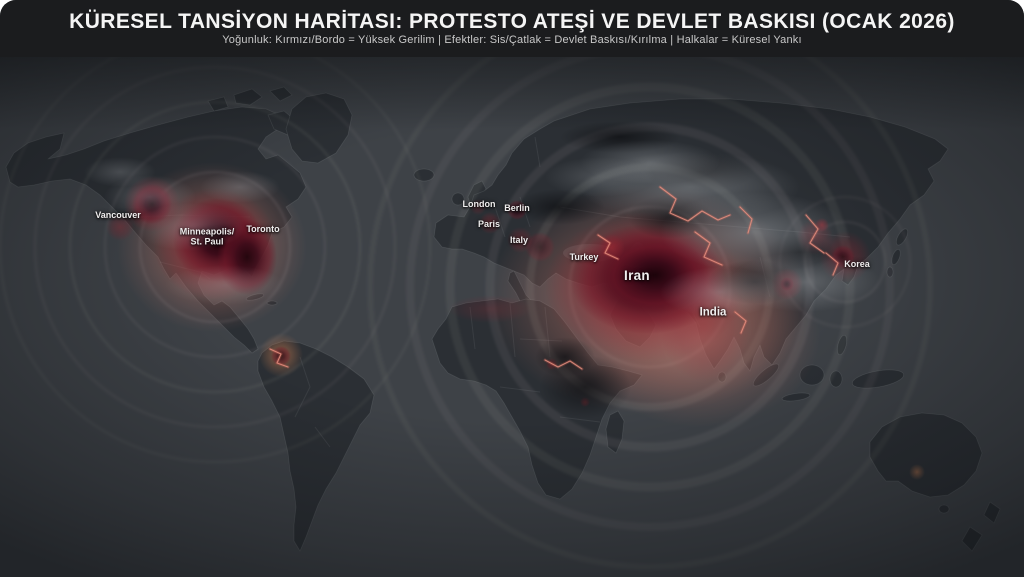 This screenshot has height=577, width=1024. What do you see at coordinates (944, 509) in the screenshot?
I see `tasmania` at bounding box center [944, 509].